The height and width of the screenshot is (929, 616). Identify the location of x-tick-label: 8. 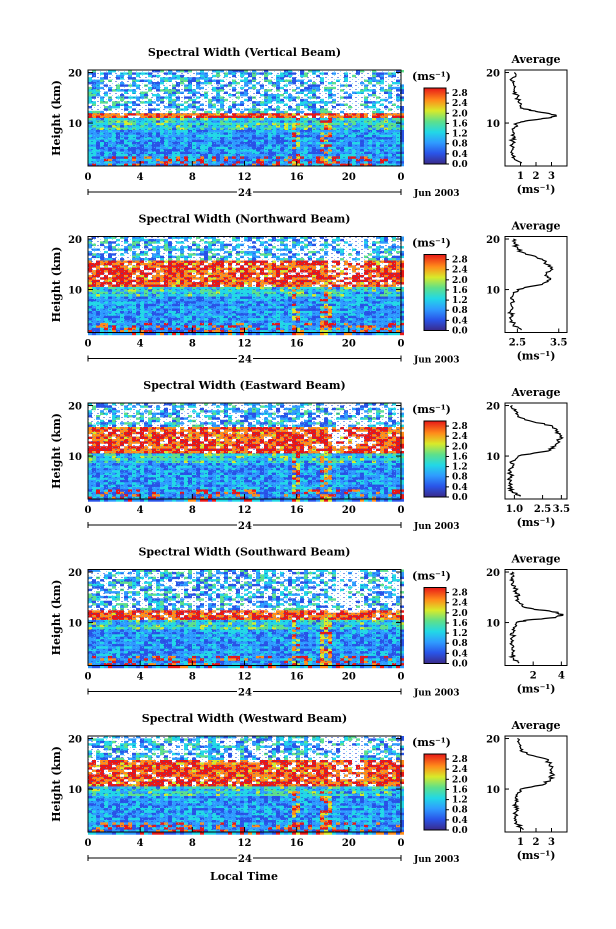
(192, 177).